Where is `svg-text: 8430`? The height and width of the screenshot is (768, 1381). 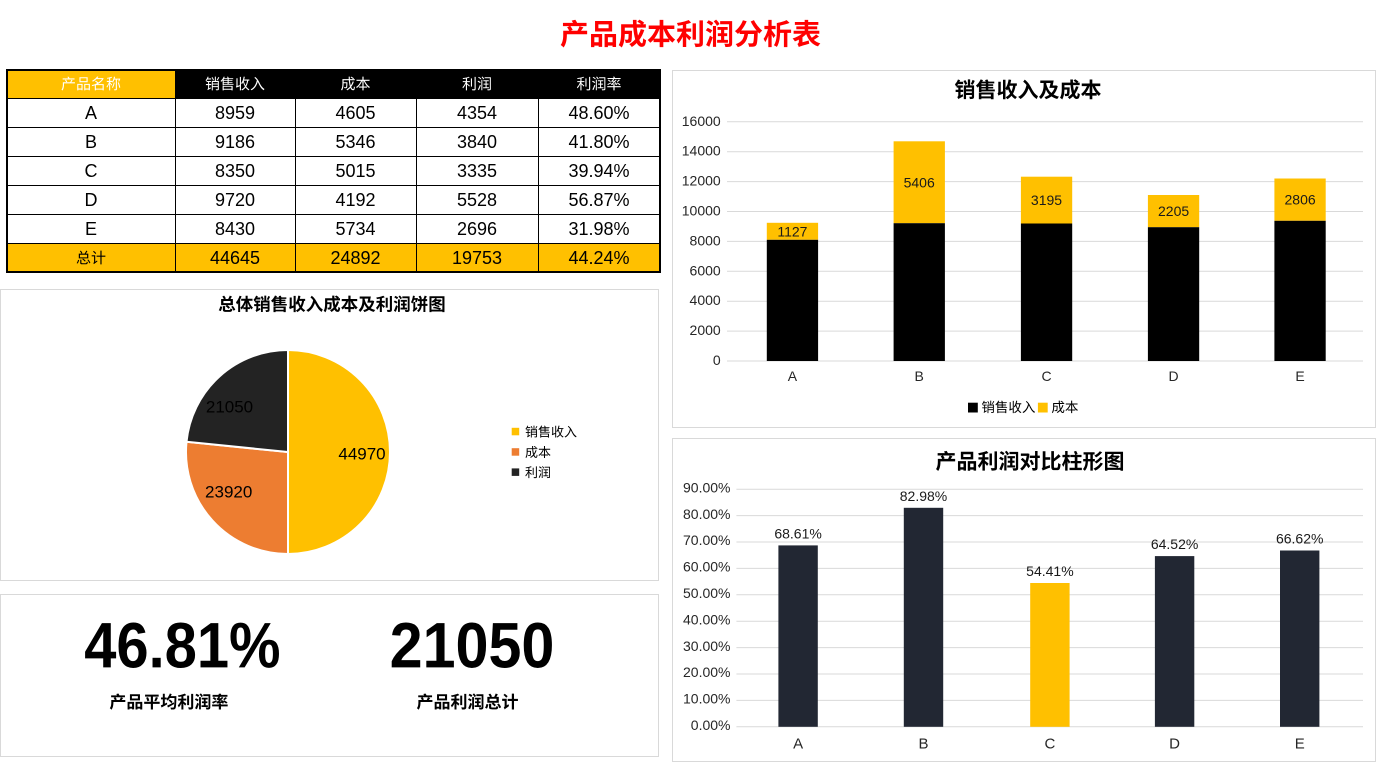
svg-text: 8430 is located at coordinates (235, 229).